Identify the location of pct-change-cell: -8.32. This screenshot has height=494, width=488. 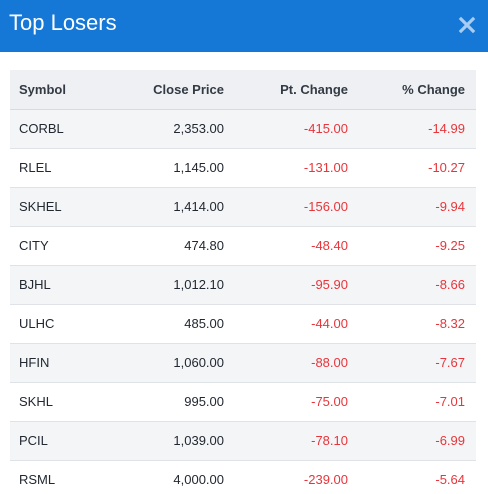
(450, 323).